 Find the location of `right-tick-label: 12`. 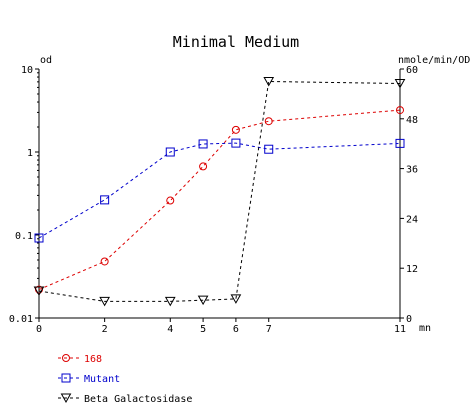

right-tick-label: 12 is located at coordinates (412, 269).